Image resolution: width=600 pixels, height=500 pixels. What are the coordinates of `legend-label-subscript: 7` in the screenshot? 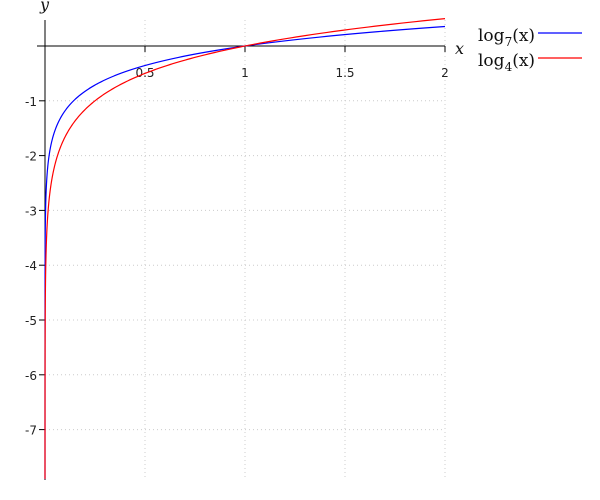 It's located at (509, 42).